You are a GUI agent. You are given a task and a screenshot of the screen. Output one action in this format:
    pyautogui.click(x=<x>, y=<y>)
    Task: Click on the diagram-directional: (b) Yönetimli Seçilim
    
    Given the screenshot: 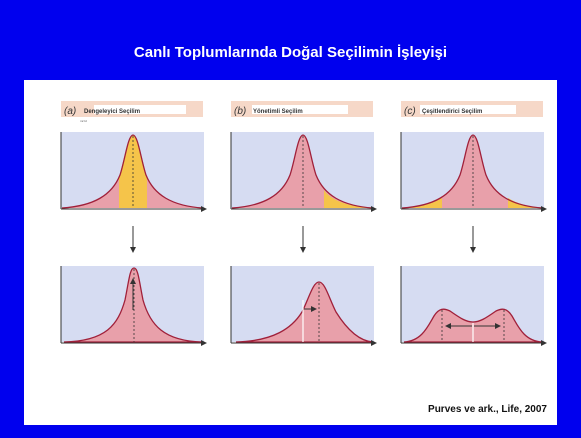 What is the action you would take?
    pyautogui.click(x=303, y=223)
    